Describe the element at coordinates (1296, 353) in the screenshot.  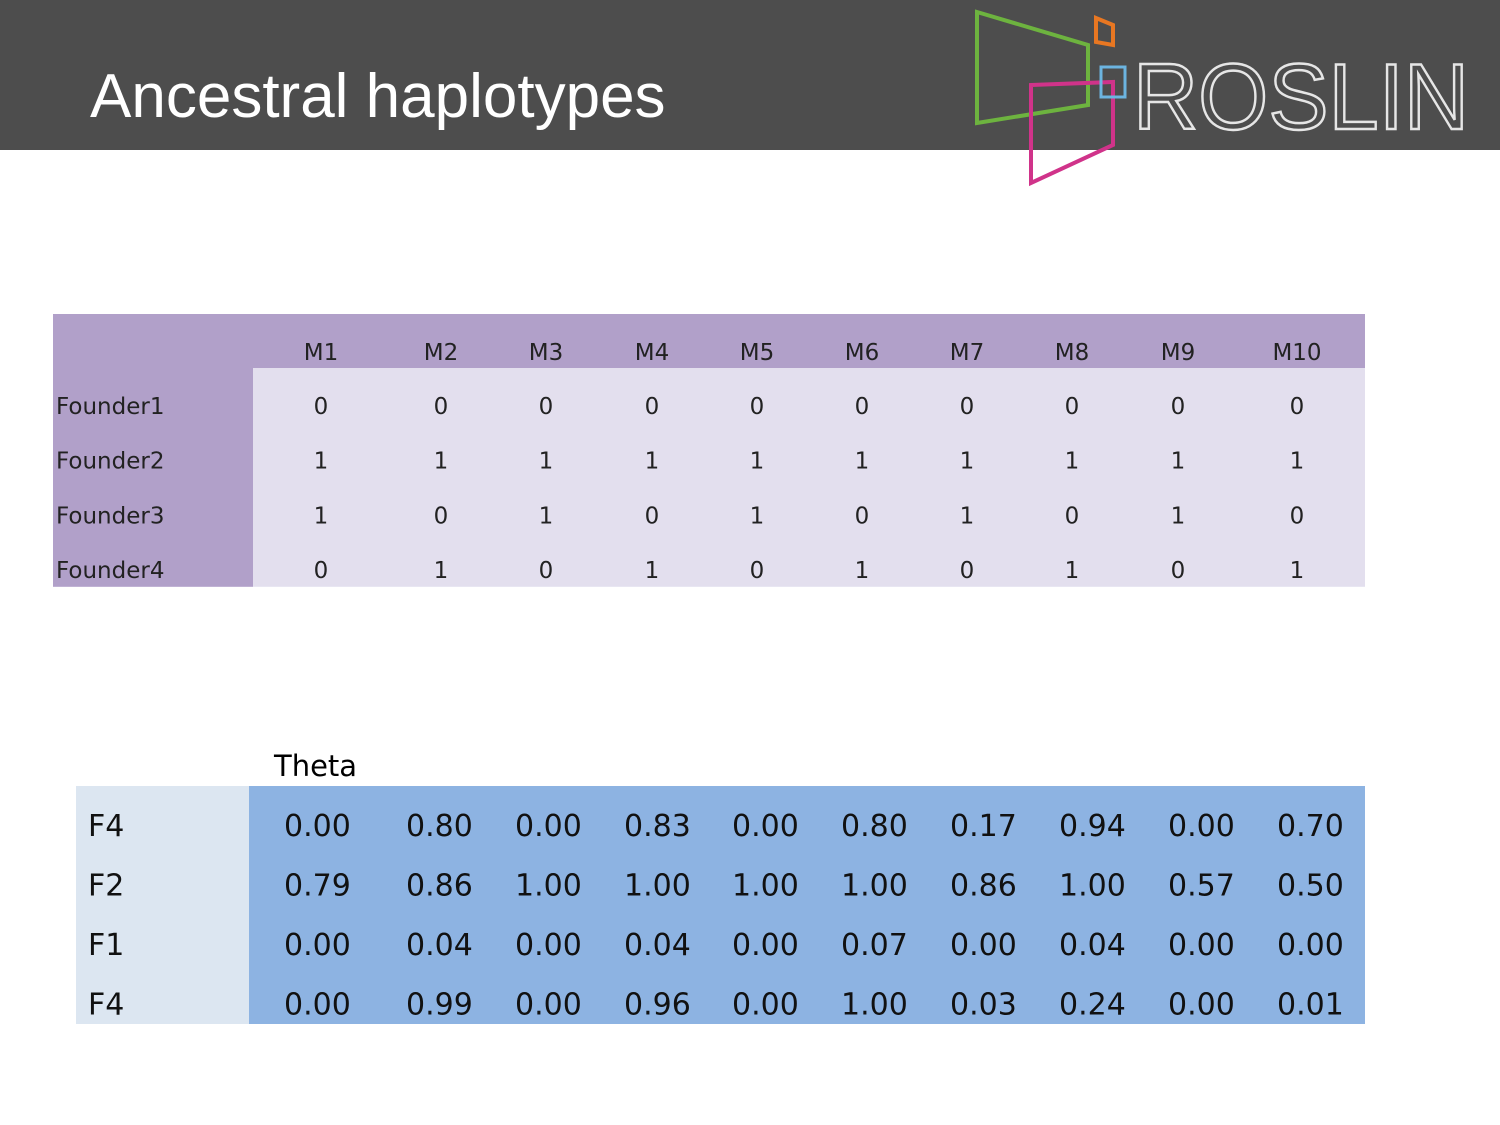
I see `column-header: M10` at that location.